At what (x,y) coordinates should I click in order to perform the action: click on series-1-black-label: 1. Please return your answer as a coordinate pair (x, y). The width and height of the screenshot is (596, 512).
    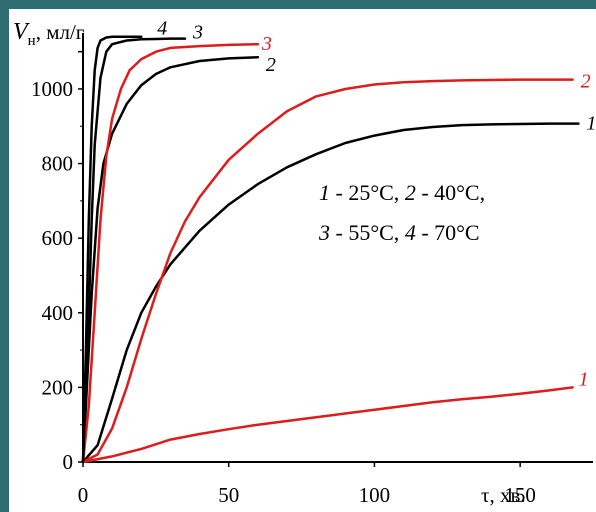
    Looking at the image, I should click on (591, 124).